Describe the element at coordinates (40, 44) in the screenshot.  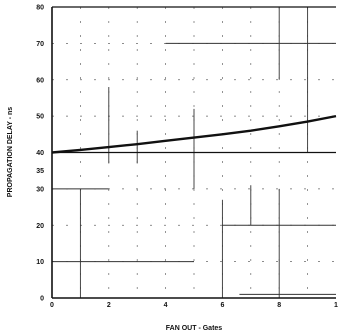
I see `y-tick-label: 70` at that location.